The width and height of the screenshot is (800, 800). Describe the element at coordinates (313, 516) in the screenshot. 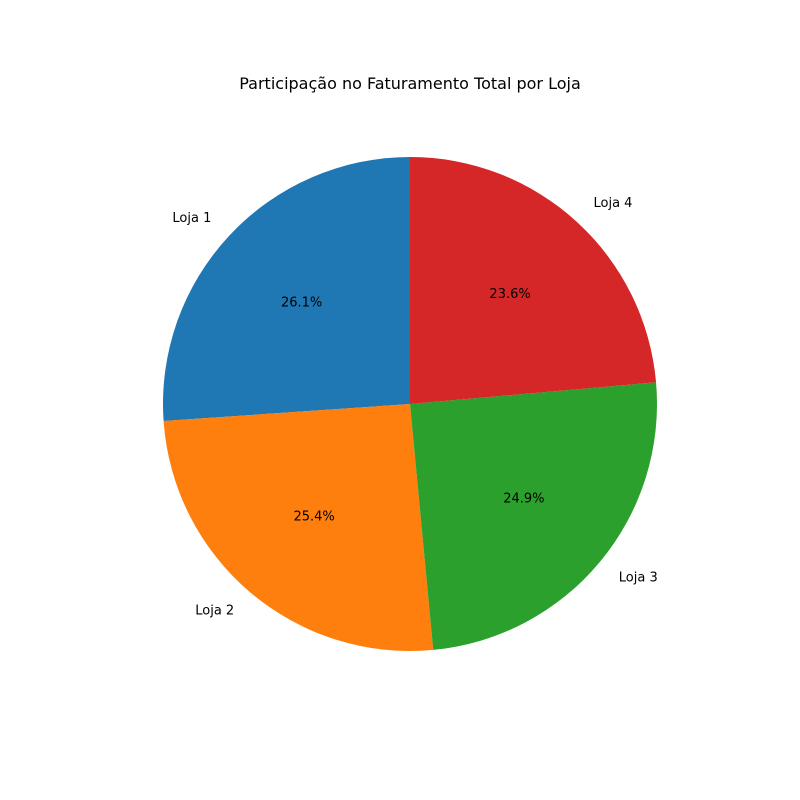

I see `slice-percent-2: 25.4%` at that location.